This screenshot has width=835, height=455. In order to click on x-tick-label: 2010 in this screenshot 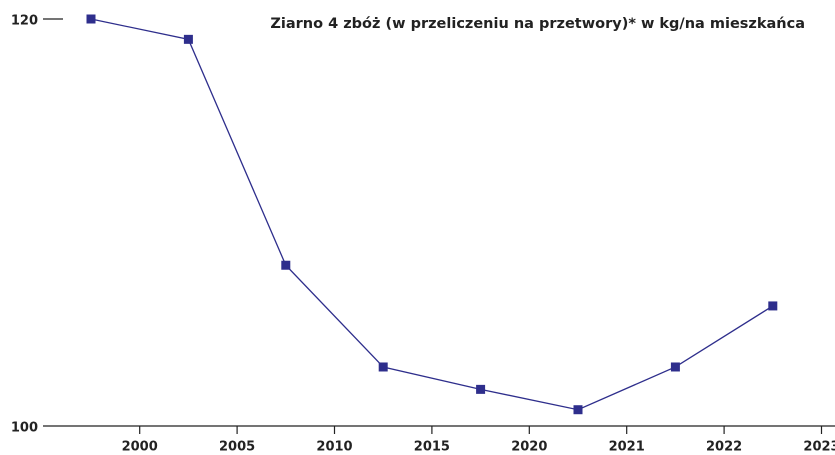, I will do `click(334, 447)`.